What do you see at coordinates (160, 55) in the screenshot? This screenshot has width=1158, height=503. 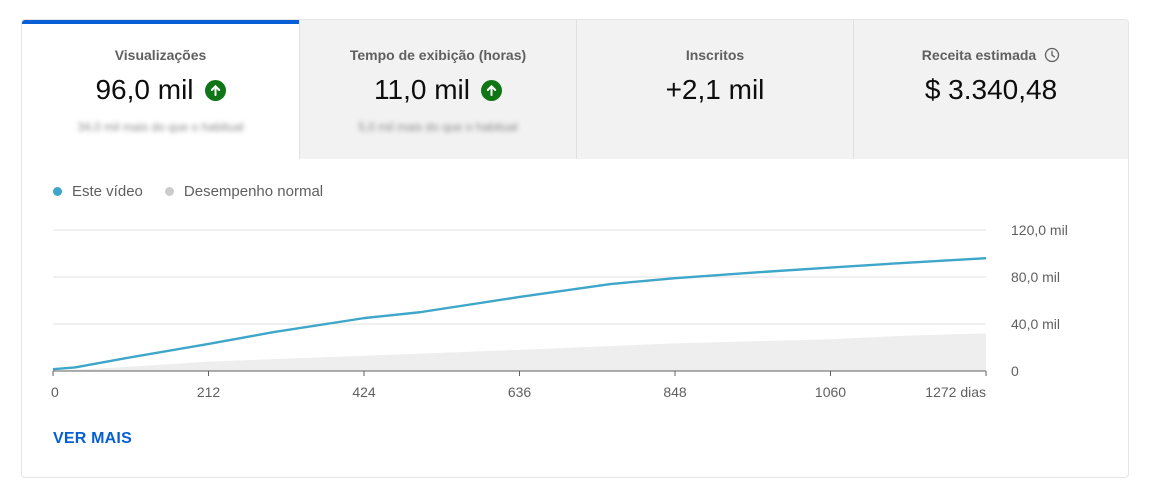 I see `tab-title: Visualizações` at bounding box center [160, 55].